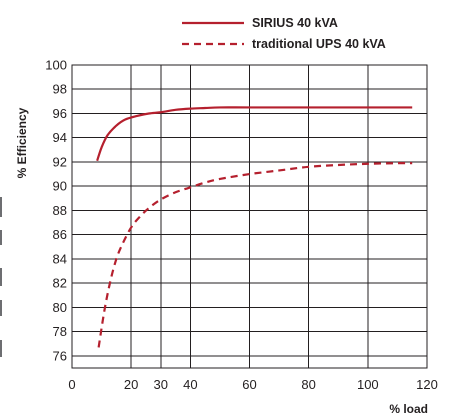  Describe the element at coordinates (427, 384) in the screenshot. I see `x-tick-label: 120` at that location.